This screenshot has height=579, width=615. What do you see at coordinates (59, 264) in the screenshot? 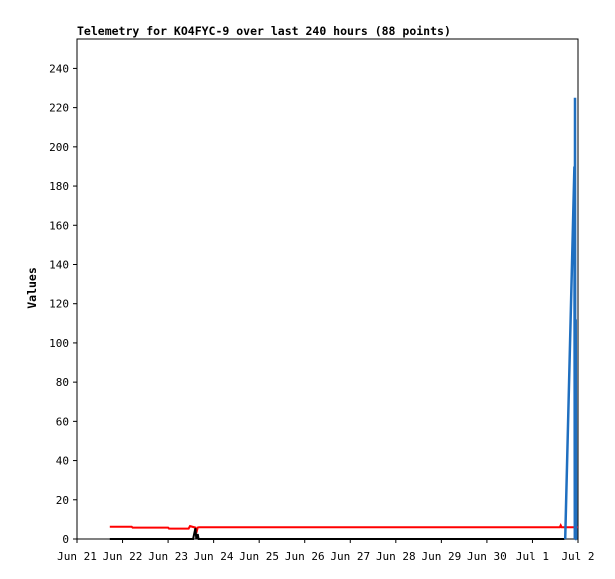
I see `y-tick-label: 140` at bounding box center [59, 264].